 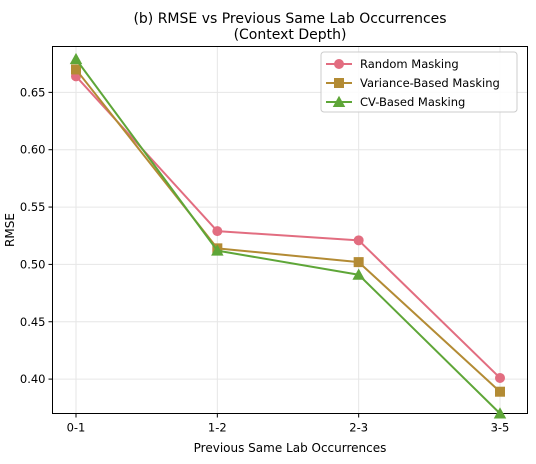 I want to click on x-tick-label: 2-3, so click(x=358, y=428).